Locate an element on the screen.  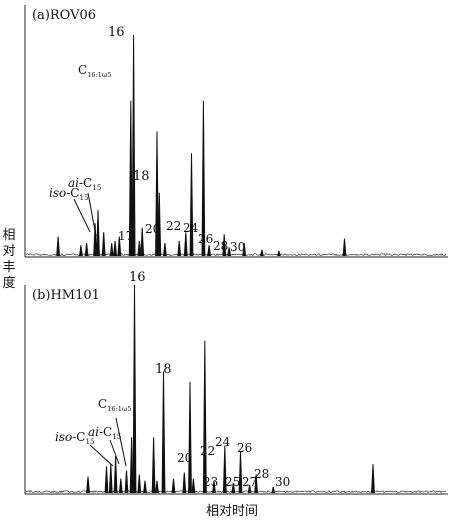
peak-label: 17 is located at coordinates (125, 236).